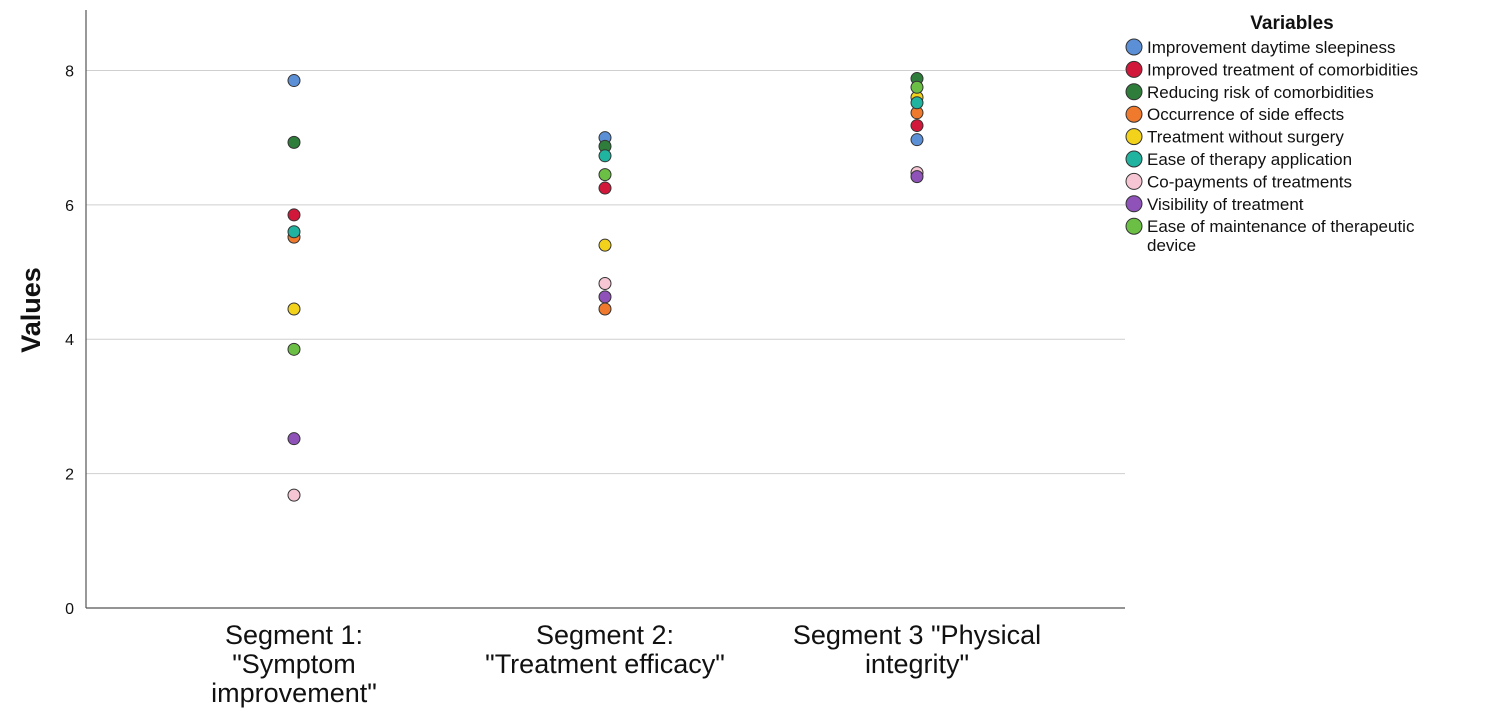 The image size is (1500, 718). Describe the element at coordinates (605, 635) in the screenshot. I see `x-category-label: Segment 2:` at that location.